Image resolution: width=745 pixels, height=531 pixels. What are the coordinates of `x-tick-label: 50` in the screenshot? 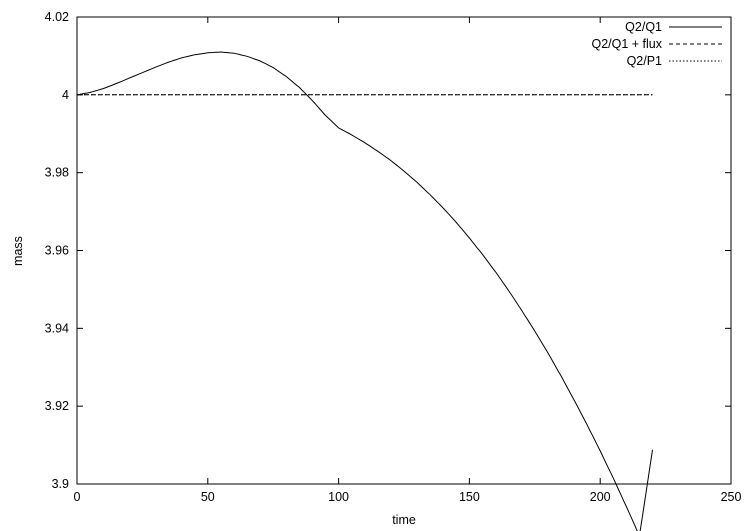 It's located at (208, 497).